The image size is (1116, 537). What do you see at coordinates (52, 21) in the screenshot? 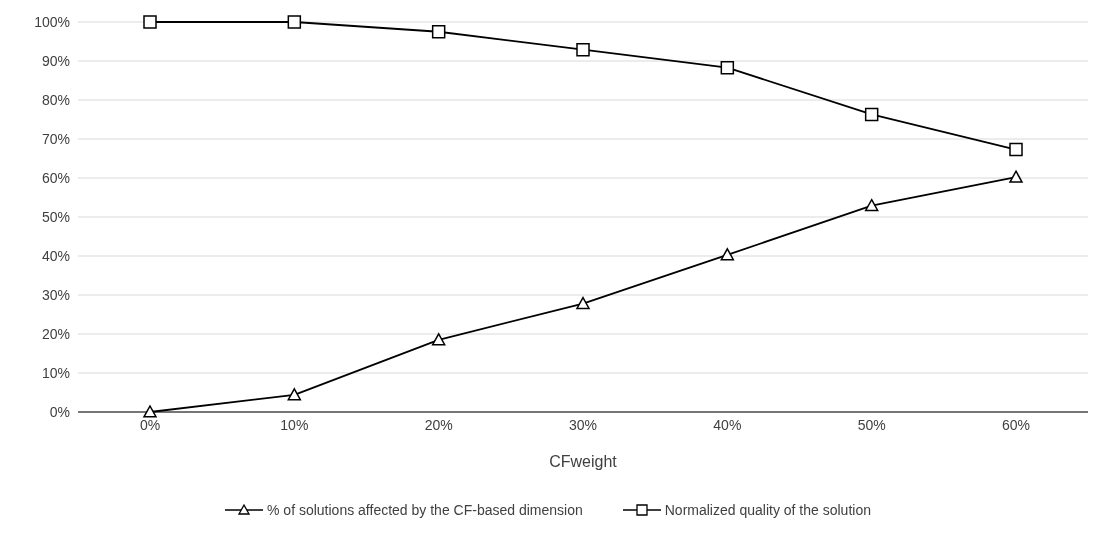
I see `y-tick-label: 100%` at bounding box center [52, 21].